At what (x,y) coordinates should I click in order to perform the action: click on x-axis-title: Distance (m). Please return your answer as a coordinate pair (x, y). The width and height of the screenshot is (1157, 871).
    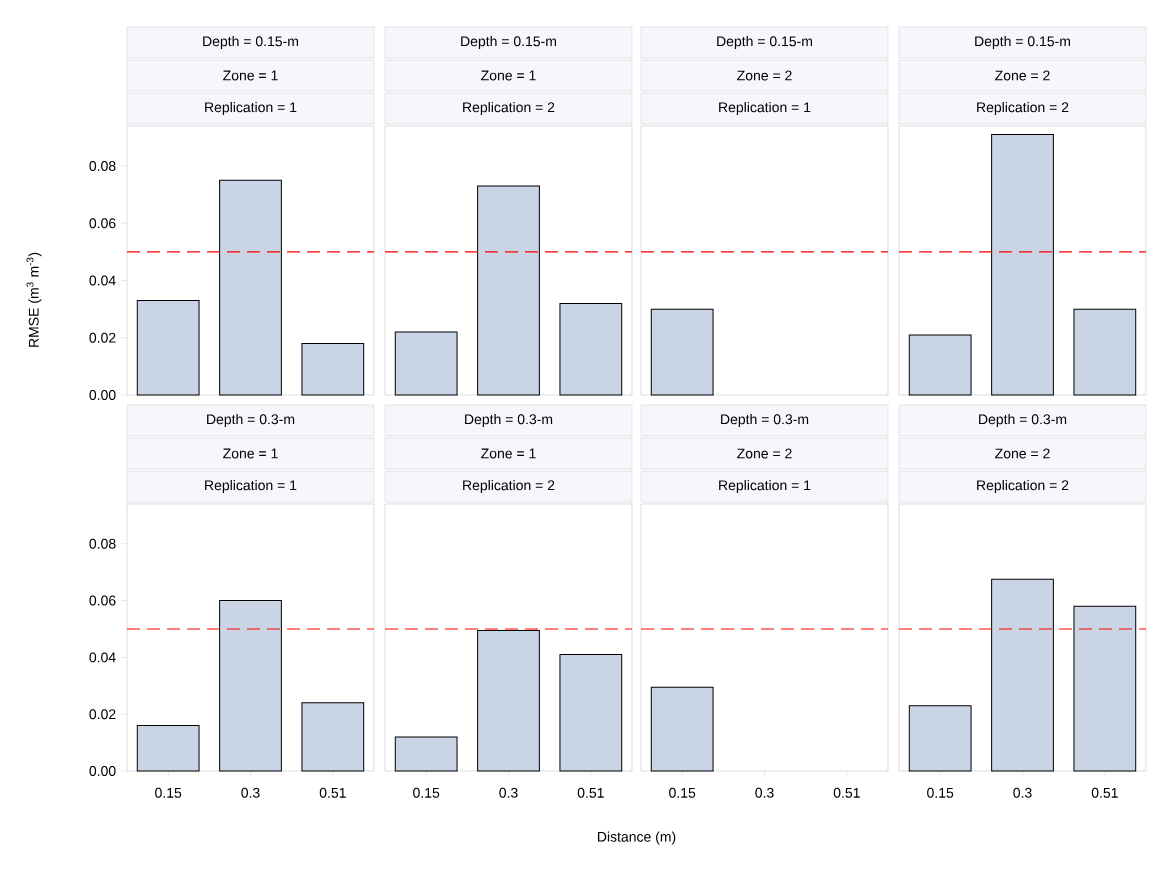
    Looking at the image, I should click on (636, 838).